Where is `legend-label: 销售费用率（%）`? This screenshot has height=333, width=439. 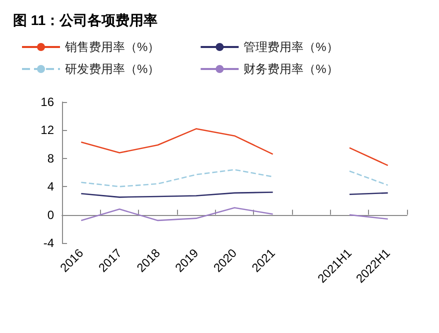 legend-label: 销售费用率（%） is located at coordinates (112, 47).